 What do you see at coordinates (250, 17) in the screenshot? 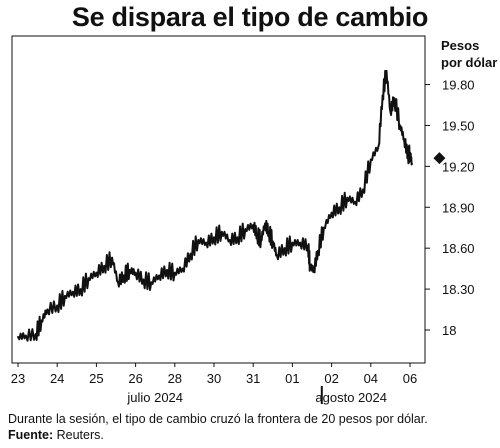
I see `chart-title: Se dispara el tipo de cambio` at bounding box center [250, 17].